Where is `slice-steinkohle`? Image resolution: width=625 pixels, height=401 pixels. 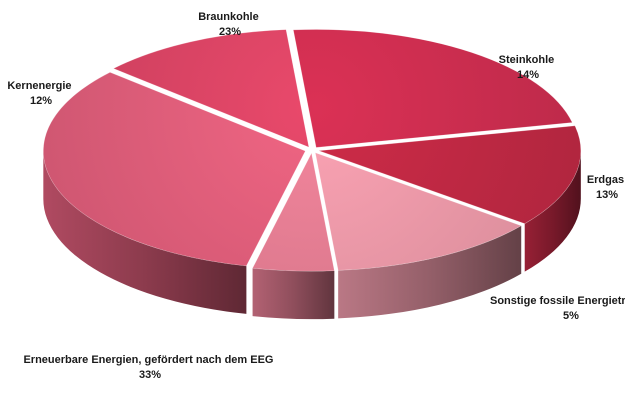
slice-steinkohle is located at coordinates (450, 175).